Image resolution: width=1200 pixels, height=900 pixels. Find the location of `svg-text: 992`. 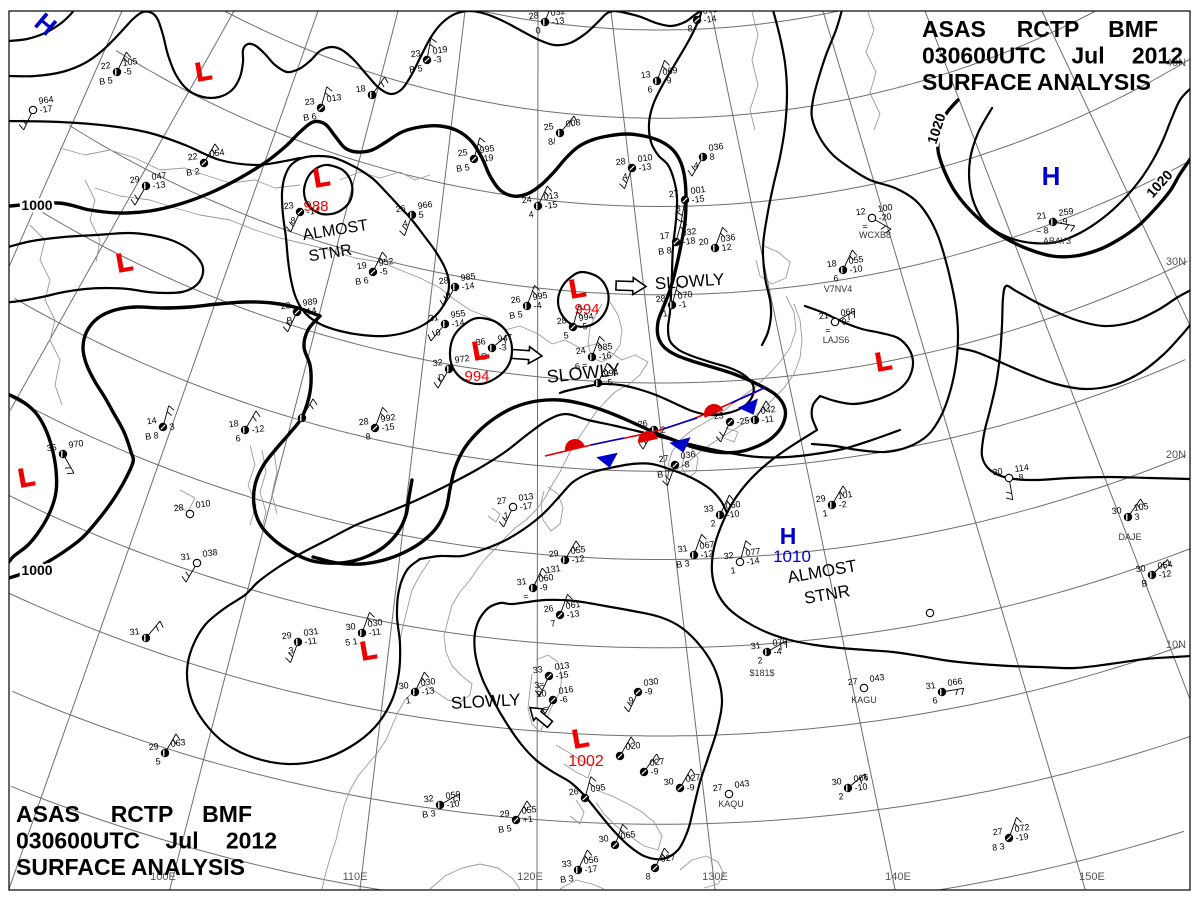

svg-text: 992 is located at coordinates (388, 418).